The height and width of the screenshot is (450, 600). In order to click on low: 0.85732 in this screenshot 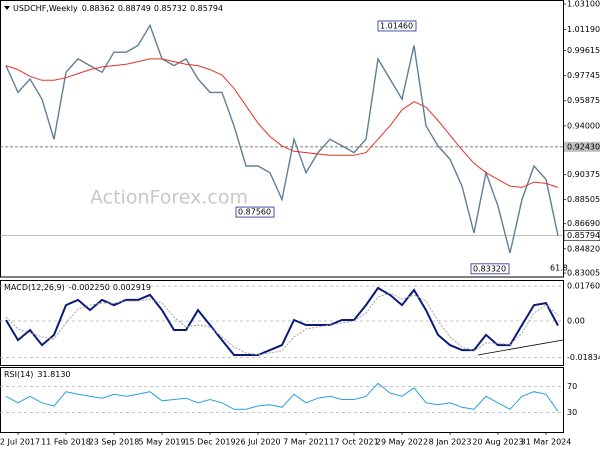, I will do `click(170, 8)`.